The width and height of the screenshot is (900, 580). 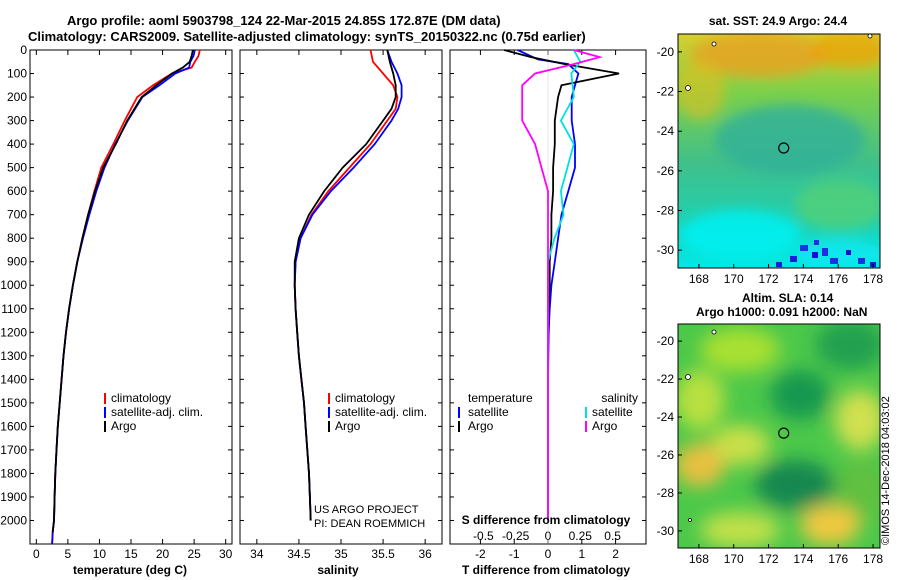 I want to click on xtick-label: -1, so click(x=514, y=554).